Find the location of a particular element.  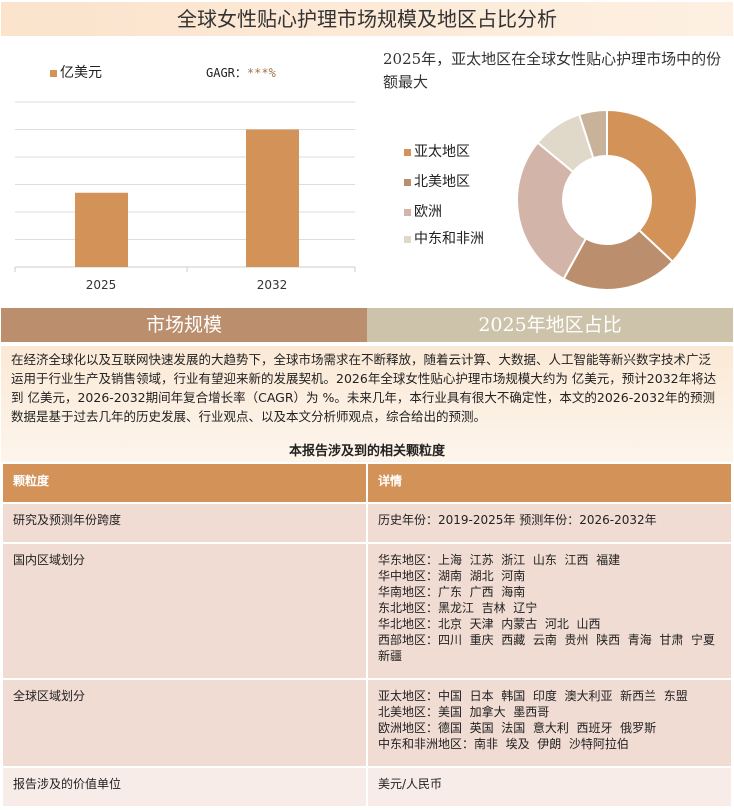

donut-slice-北美地区 is located at coordinates (618, 259).